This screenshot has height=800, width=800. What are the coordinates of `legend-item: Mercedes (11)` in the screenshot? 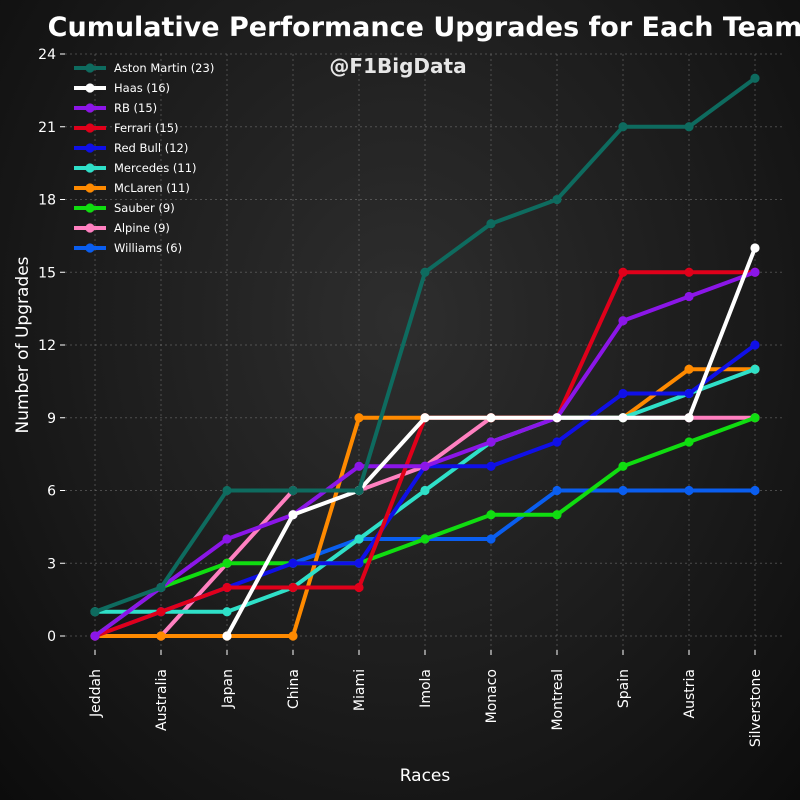 It's located at (135, 168).